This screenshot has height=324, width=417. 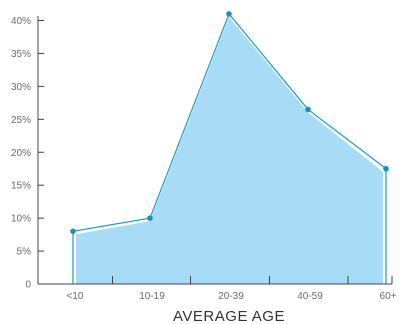 I want to click on x-tick-label: 20-39, so click(x=231, y=296).